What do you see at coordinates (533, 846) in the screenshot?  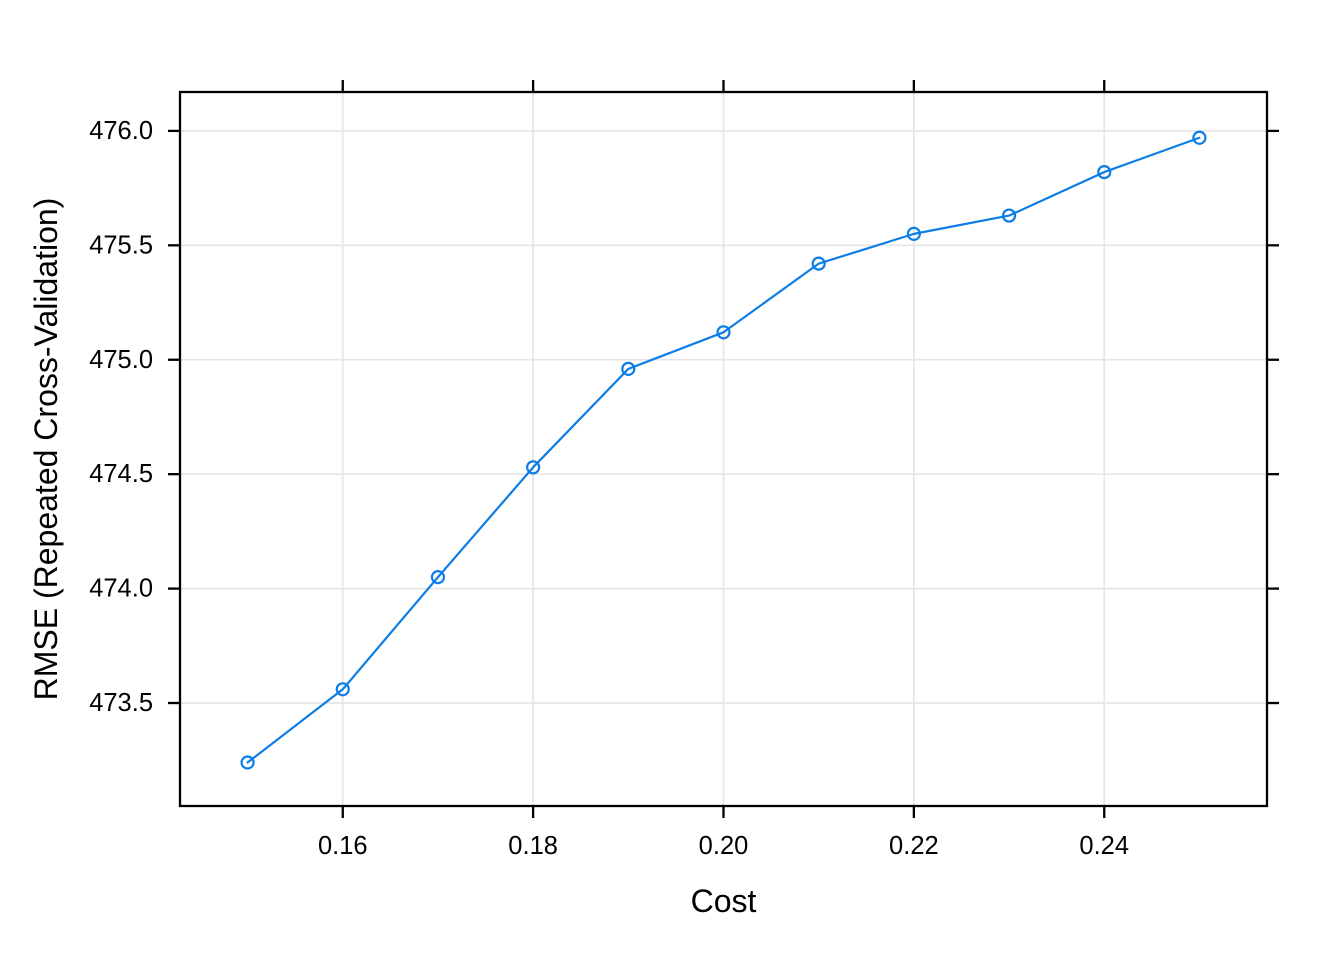 I see `x-tick-label: 0.18` at bounding box center [533, 846].